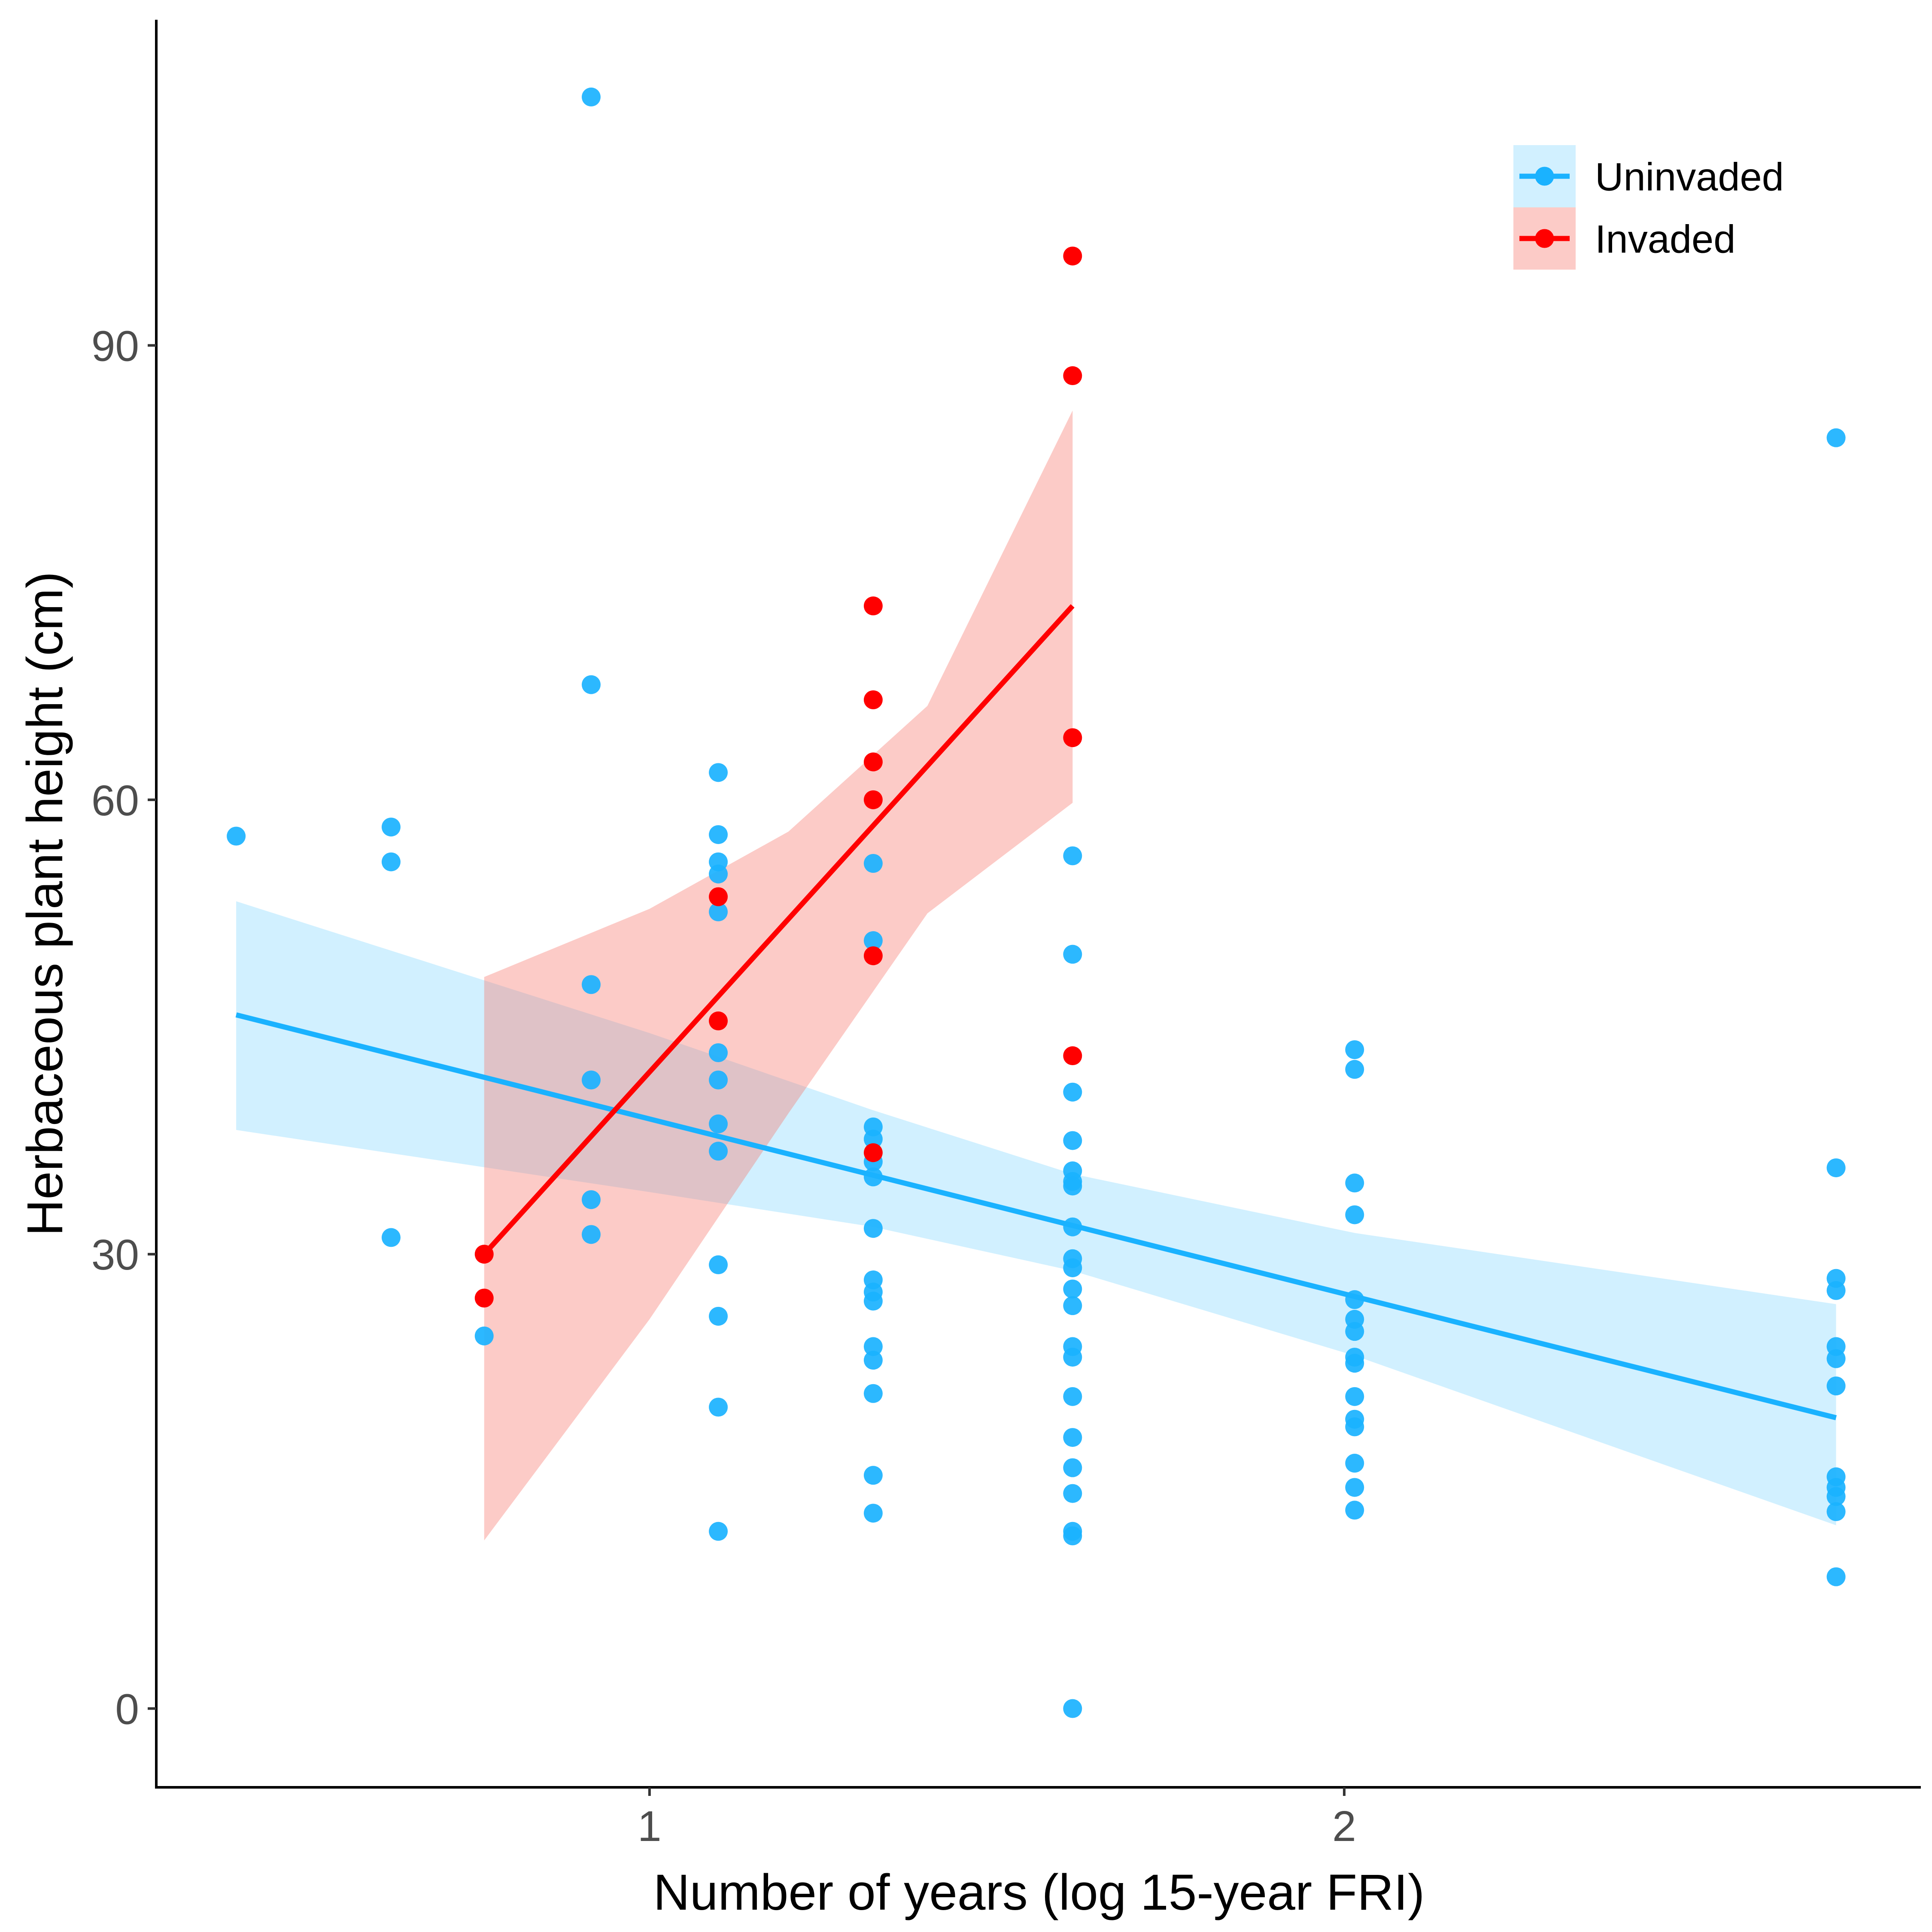  What do you see at coordinates (1544, 239) in the screenshot?
I see `legend-point-invaded` at bounding box center [1544, 239].